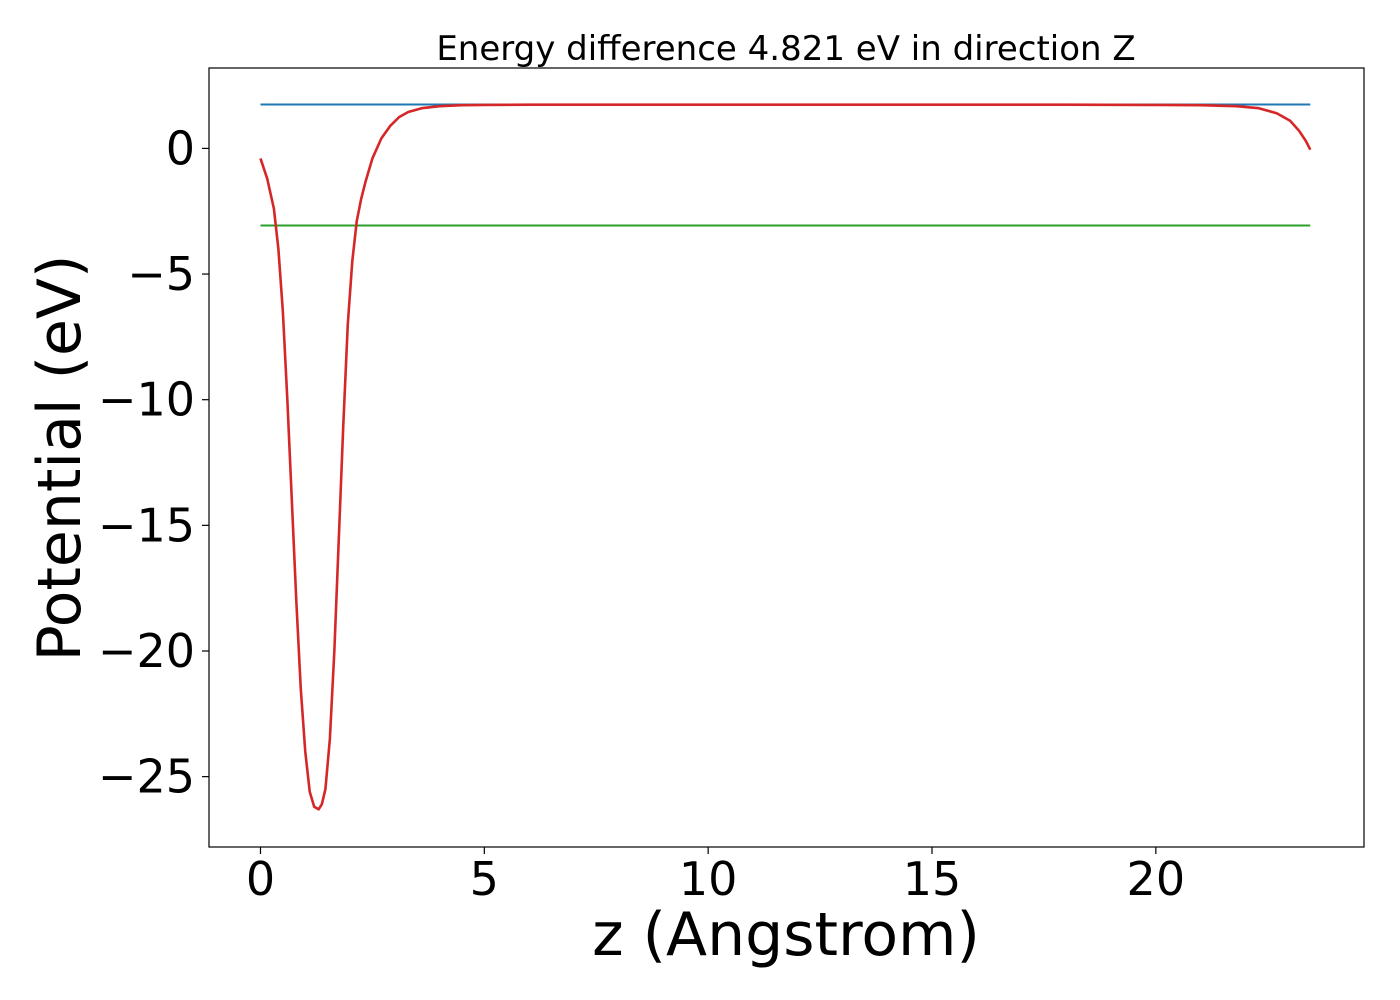 Image resolution: width=1400 pixels, height=1000 pixels. What do you see at coordinates (260, 879) in the screenshot?
I see `x-tick-label: 0` at bounding box center [260, 879].